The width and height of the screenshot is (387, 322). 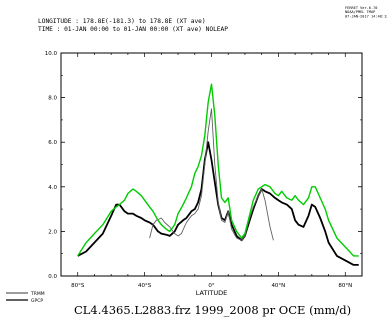 I want to click on y-tick-label: 6.0, so click(x=52, y=143).